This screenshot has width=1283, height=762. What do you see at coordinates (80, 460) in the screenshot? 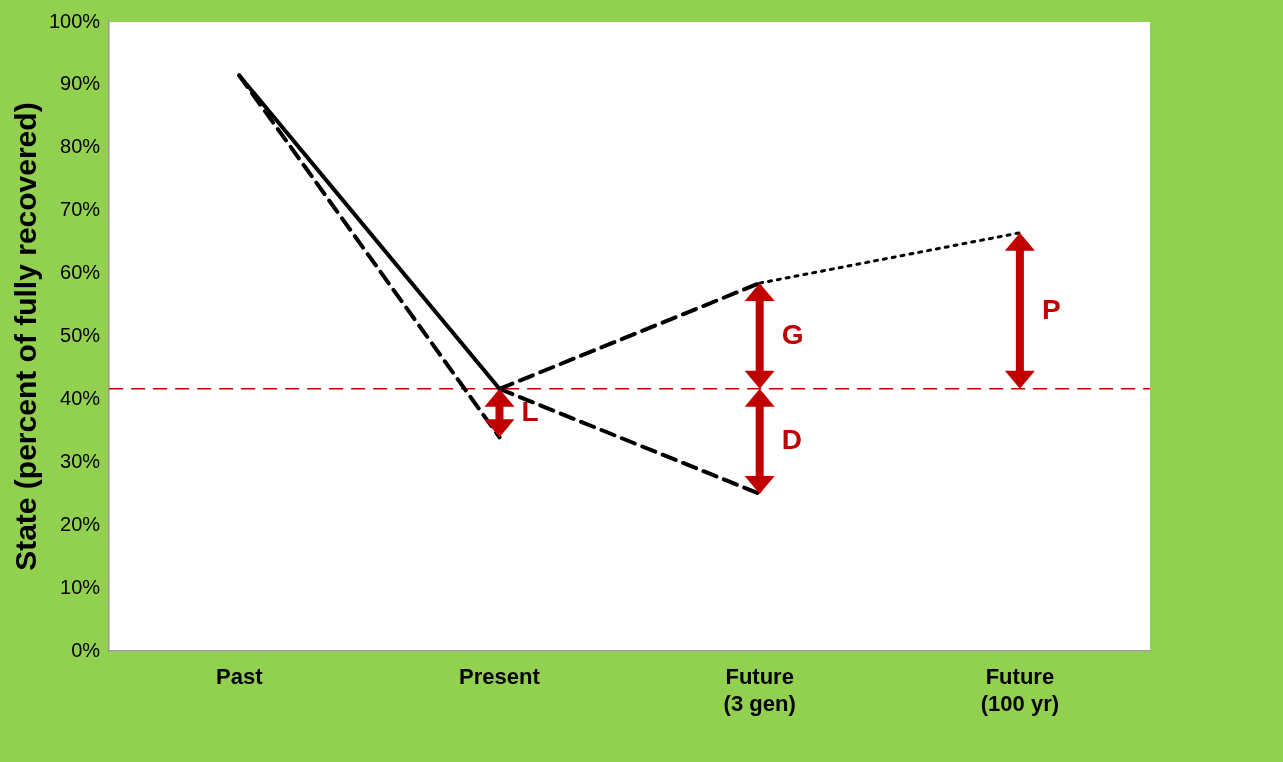
I see `y-tick-label: 30%` at bounding box center [80, 460].